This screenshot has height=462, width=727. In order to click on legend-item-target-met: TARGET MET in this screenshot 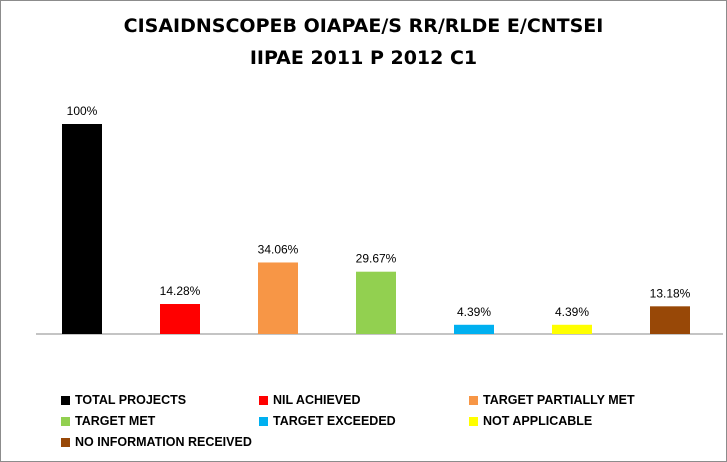, I will do `click(108, 421)`.